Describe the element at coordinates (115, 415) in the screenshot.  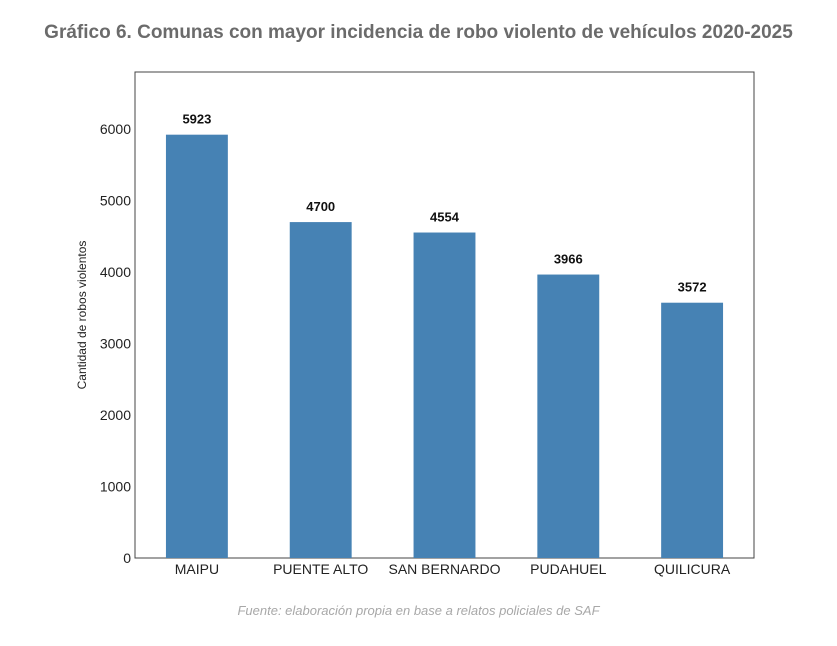
I see `y-tick-label: 2000` at that location.